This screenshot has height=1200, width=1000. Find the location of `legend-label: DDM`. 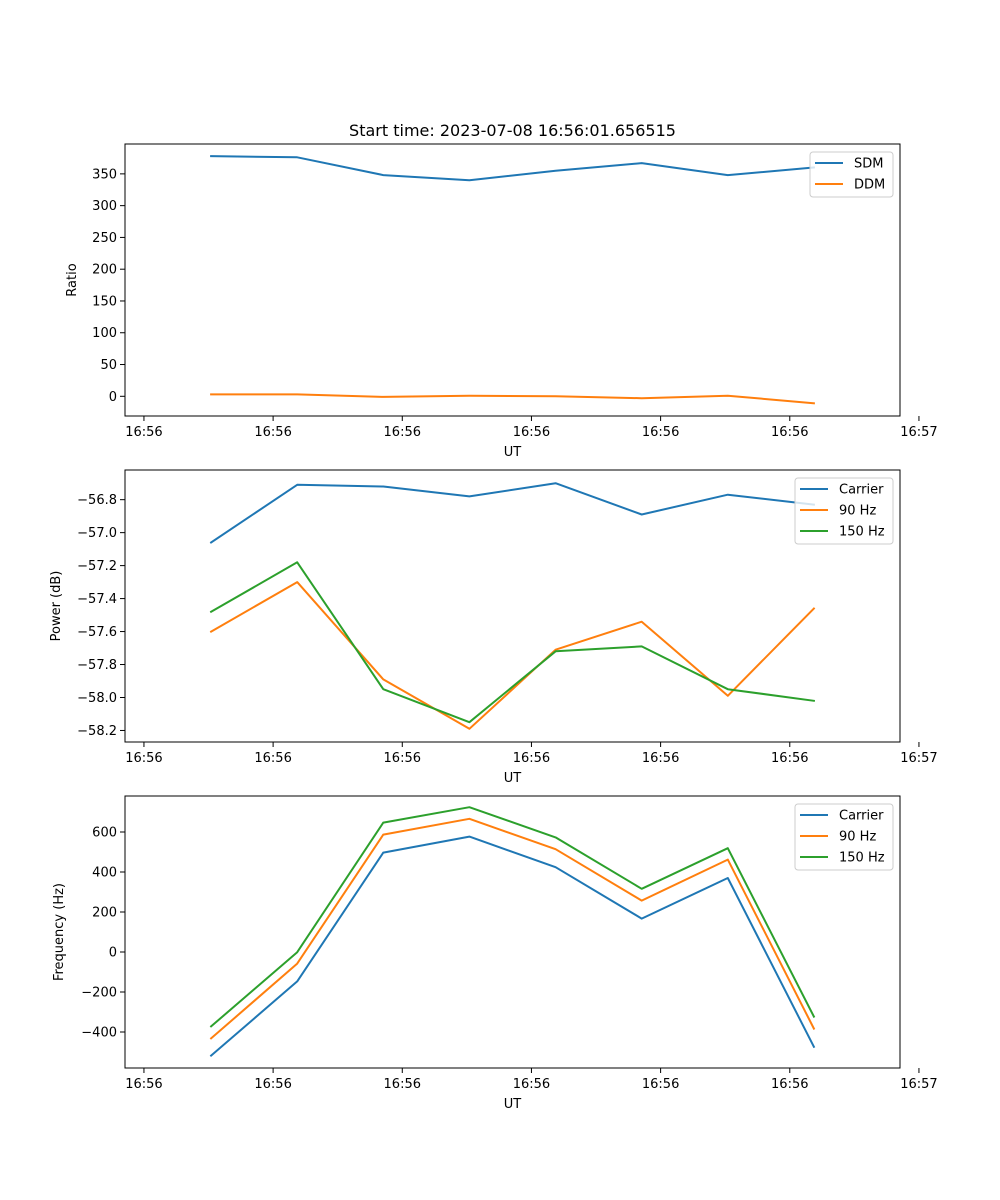

legend-label: DDM is located at coordinates (869, 185).